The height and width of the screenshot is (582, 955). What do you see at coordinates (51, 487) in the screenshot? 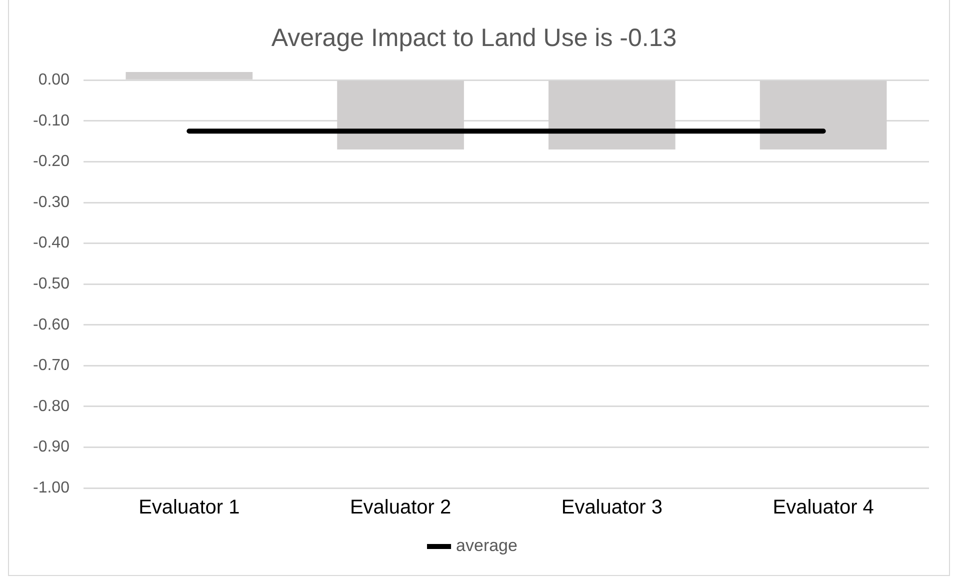
I see `y-tick-label: -1.00` at bounding box center [51, 487].